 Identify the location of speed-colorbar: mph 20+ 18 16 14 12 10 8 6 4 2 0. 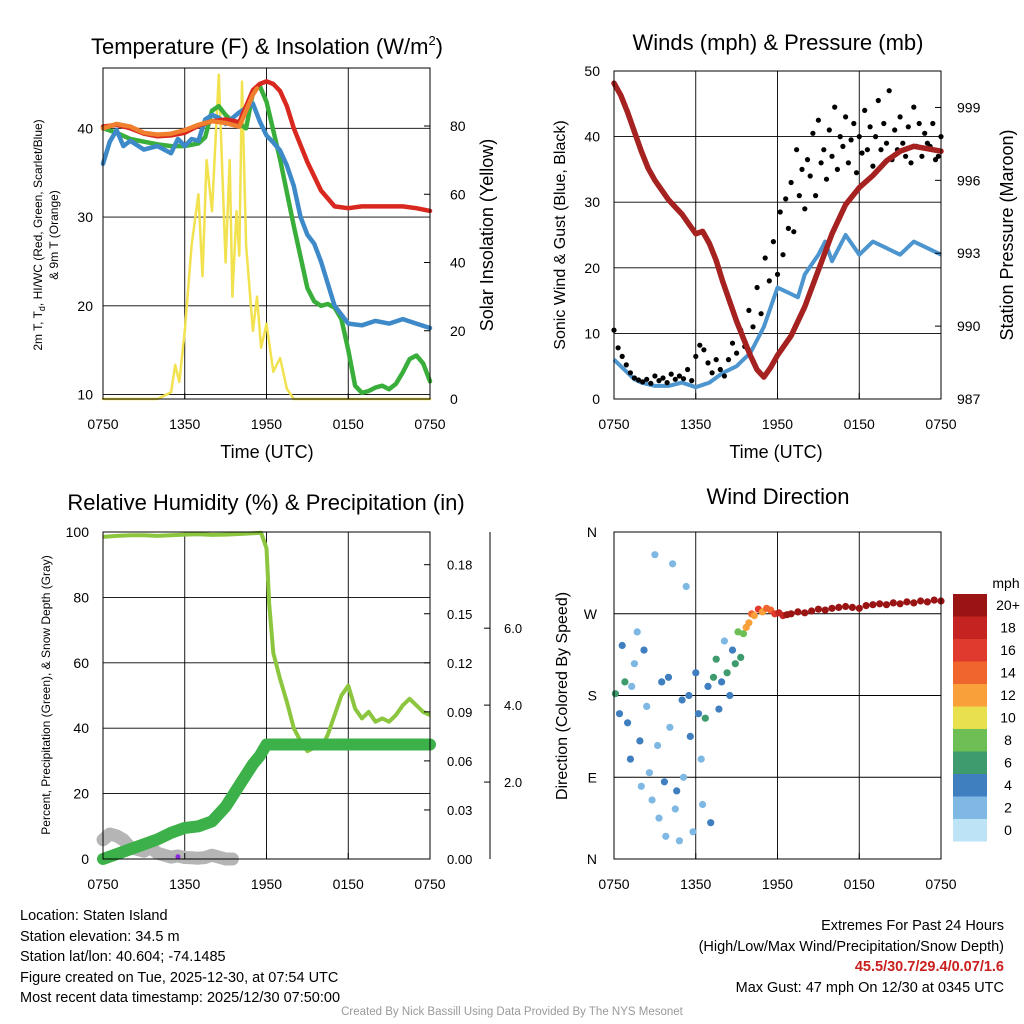
(986, 708).